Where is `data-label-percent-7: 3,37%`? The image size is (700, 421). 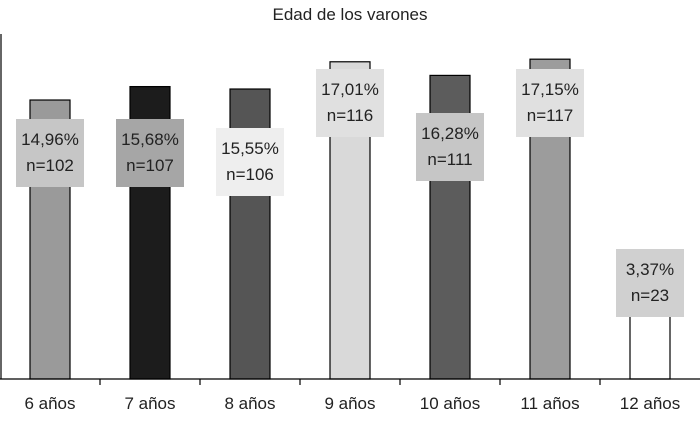 data-label-percent-7: 3,37% is located at coordinates (650, 269).